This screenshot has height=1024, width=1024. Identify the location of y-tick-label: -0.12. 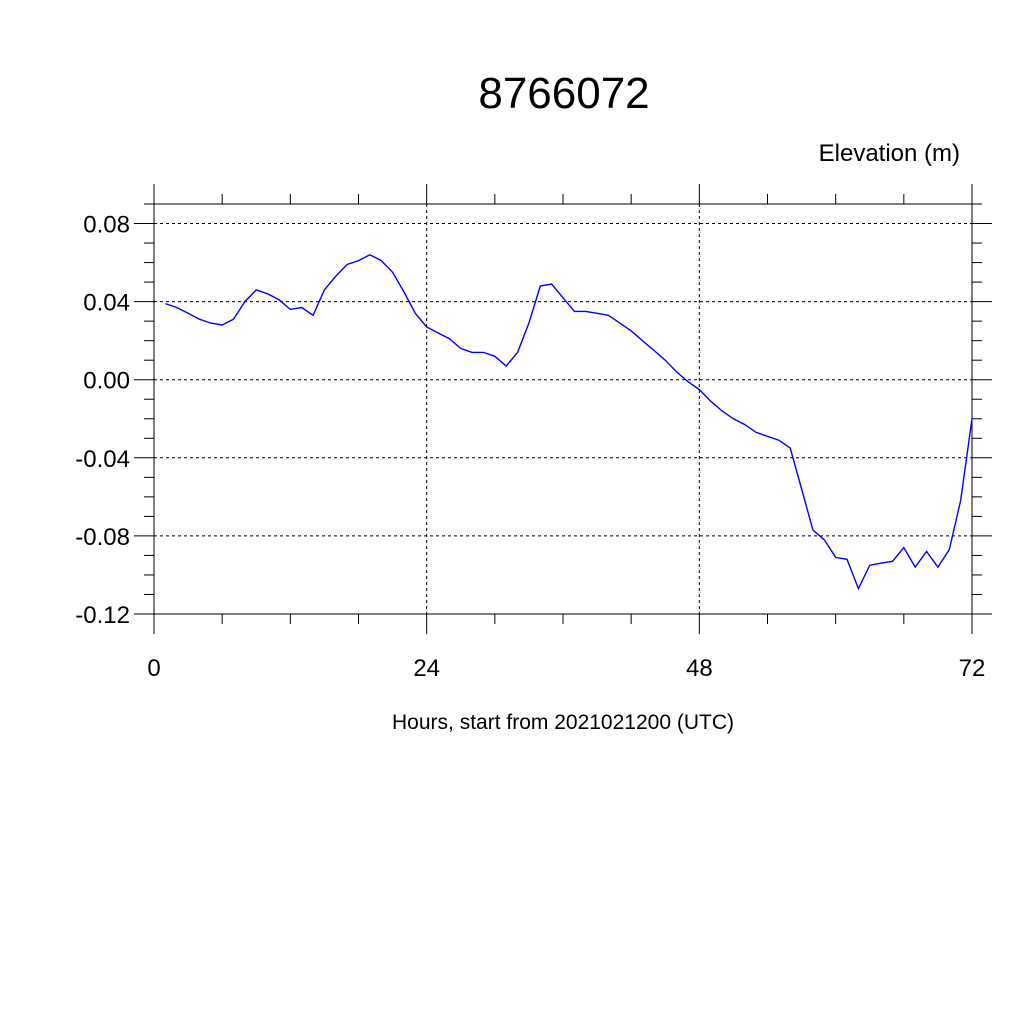
(102, 615).